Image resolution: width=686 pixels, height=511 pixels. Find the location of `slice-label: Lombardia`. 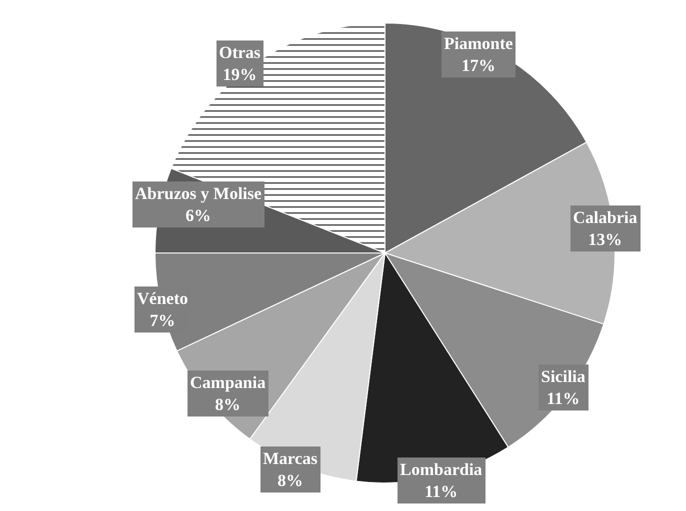

slice-label: Lombardia is located at coordinates (441, 469).